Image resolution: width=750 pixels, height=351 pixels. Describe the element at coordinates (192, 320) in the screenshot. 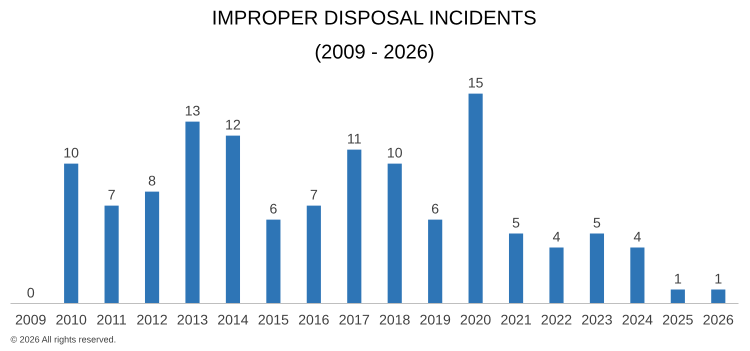

I see `x-tick-label: 2013` at that location.